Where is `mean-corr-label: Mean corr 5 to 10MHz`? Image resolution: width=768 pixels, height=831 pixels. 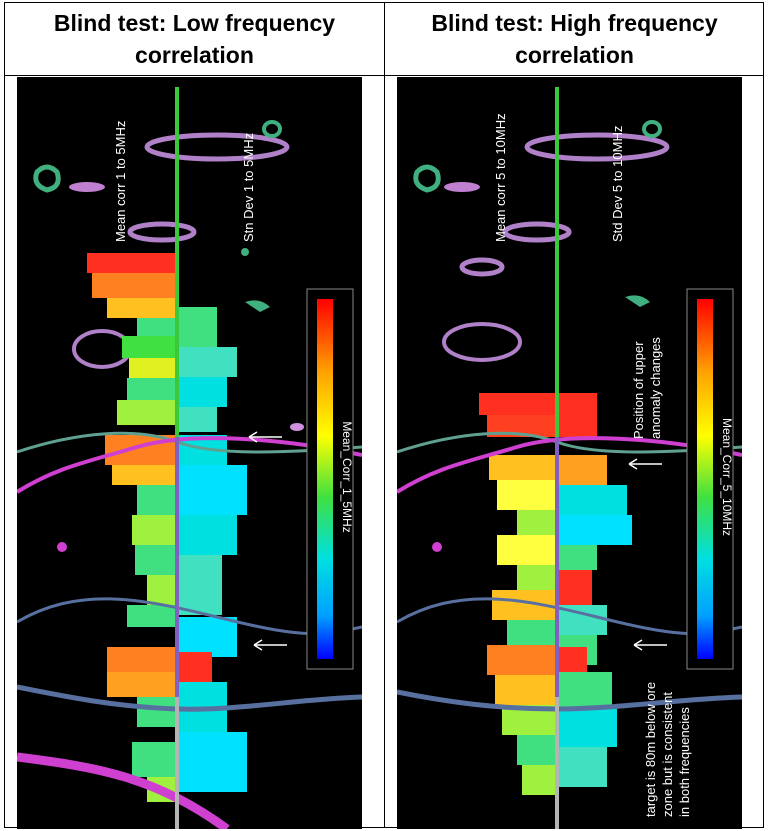 mean-corr-label: Mean corr 5 to 10MHz is located at coordinates (500, 177).